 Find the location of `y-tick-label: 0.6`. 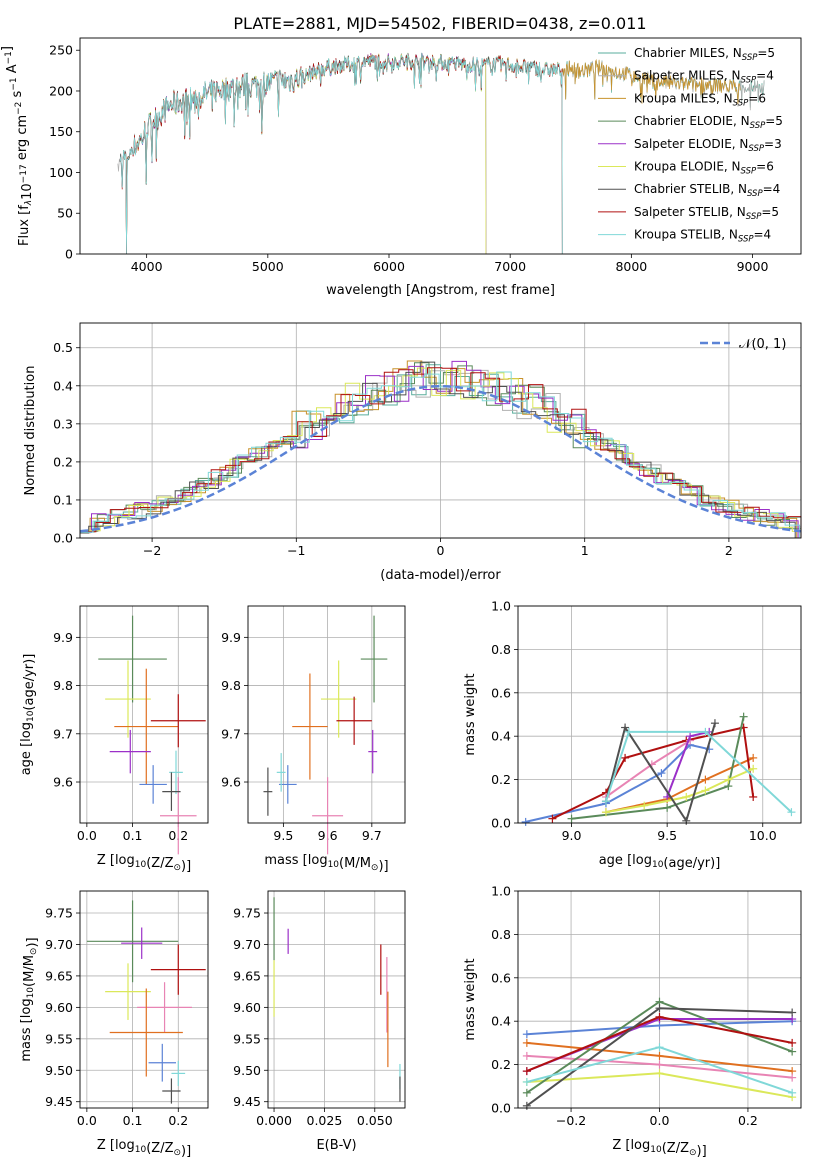

y-tick-label: 0.6 is located at coordinates (501, 692).